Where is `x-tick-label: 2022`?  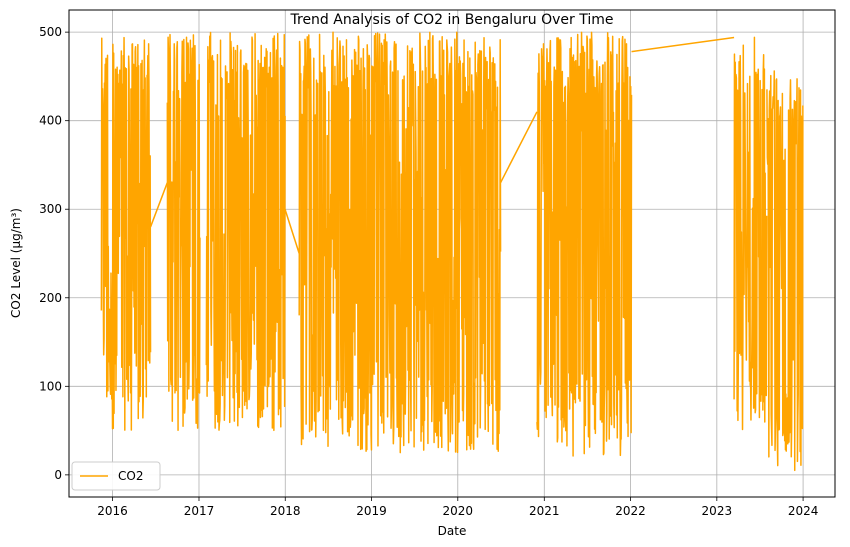 x-tick-label: 2022 is located at coordinates (630, 511).